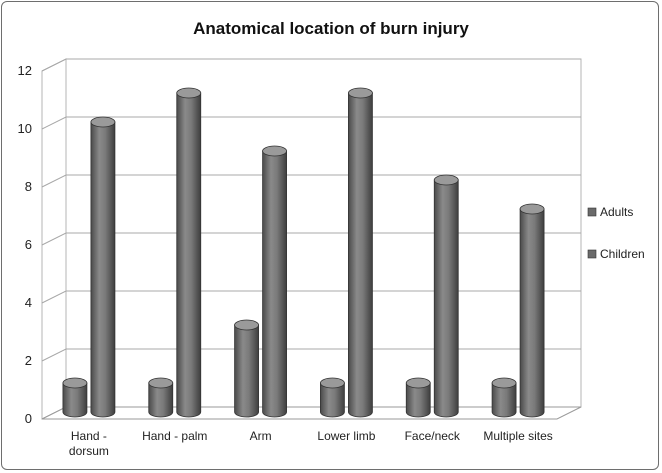 The image size is (662, 473). I want to click on x-tick-label-line: Lower limb, so click(346, 436).